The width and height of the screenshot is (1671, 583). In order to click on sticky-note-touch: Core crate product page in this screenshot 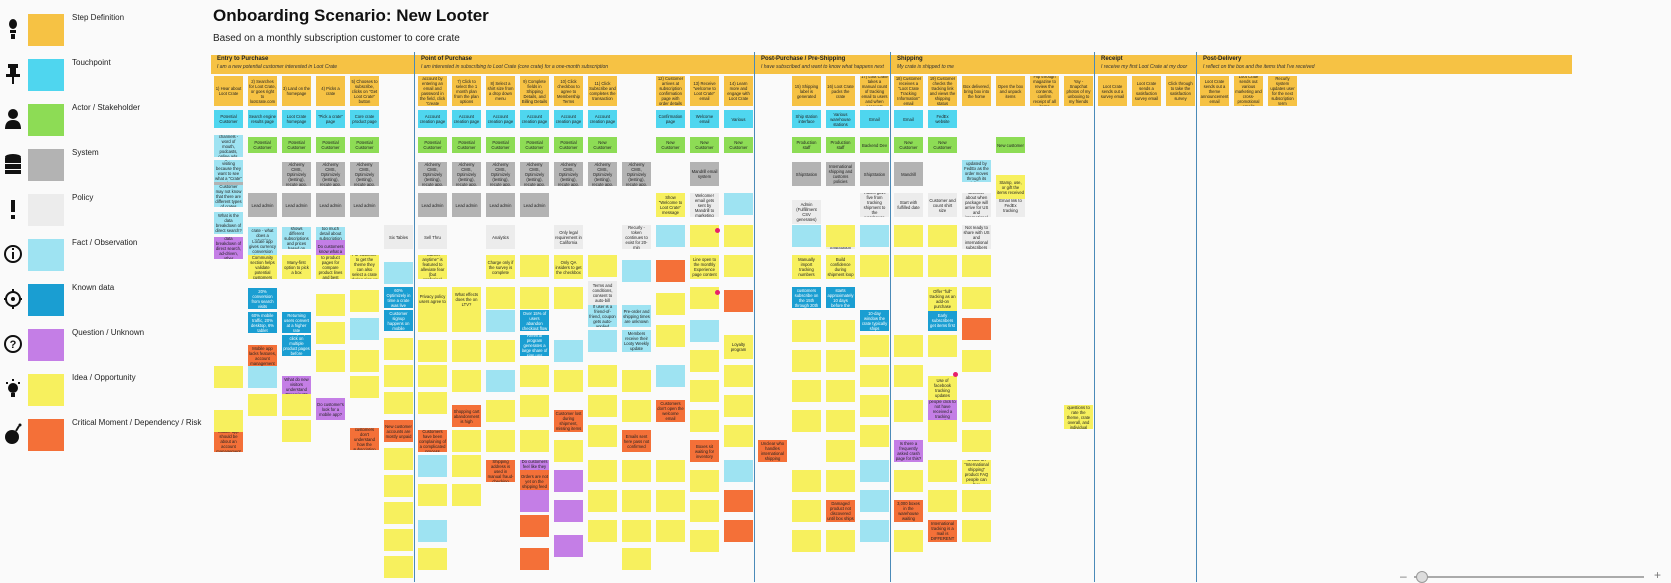, I will do `click(364, 119)`.